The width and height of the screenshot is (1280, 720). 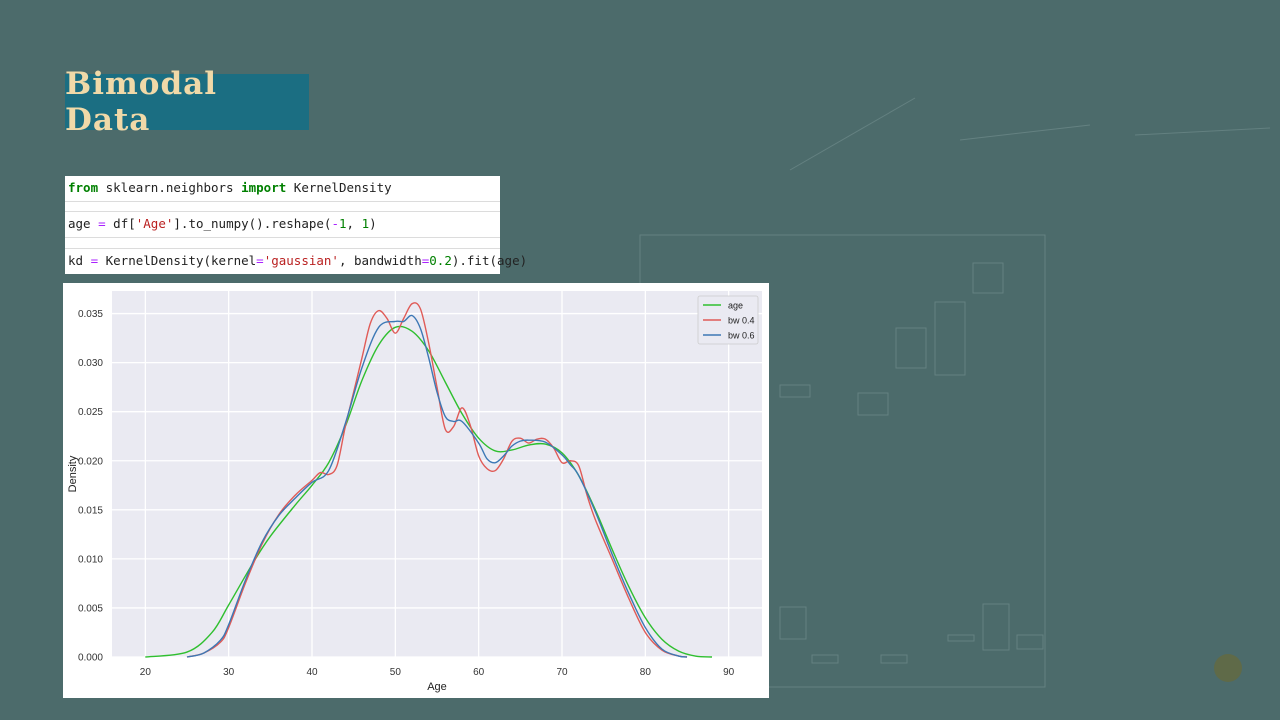 What do you see at coordinates (90, 461) in the screenshot?
I see `y-tick-label: 0.020` at bounding box center [90, 461].